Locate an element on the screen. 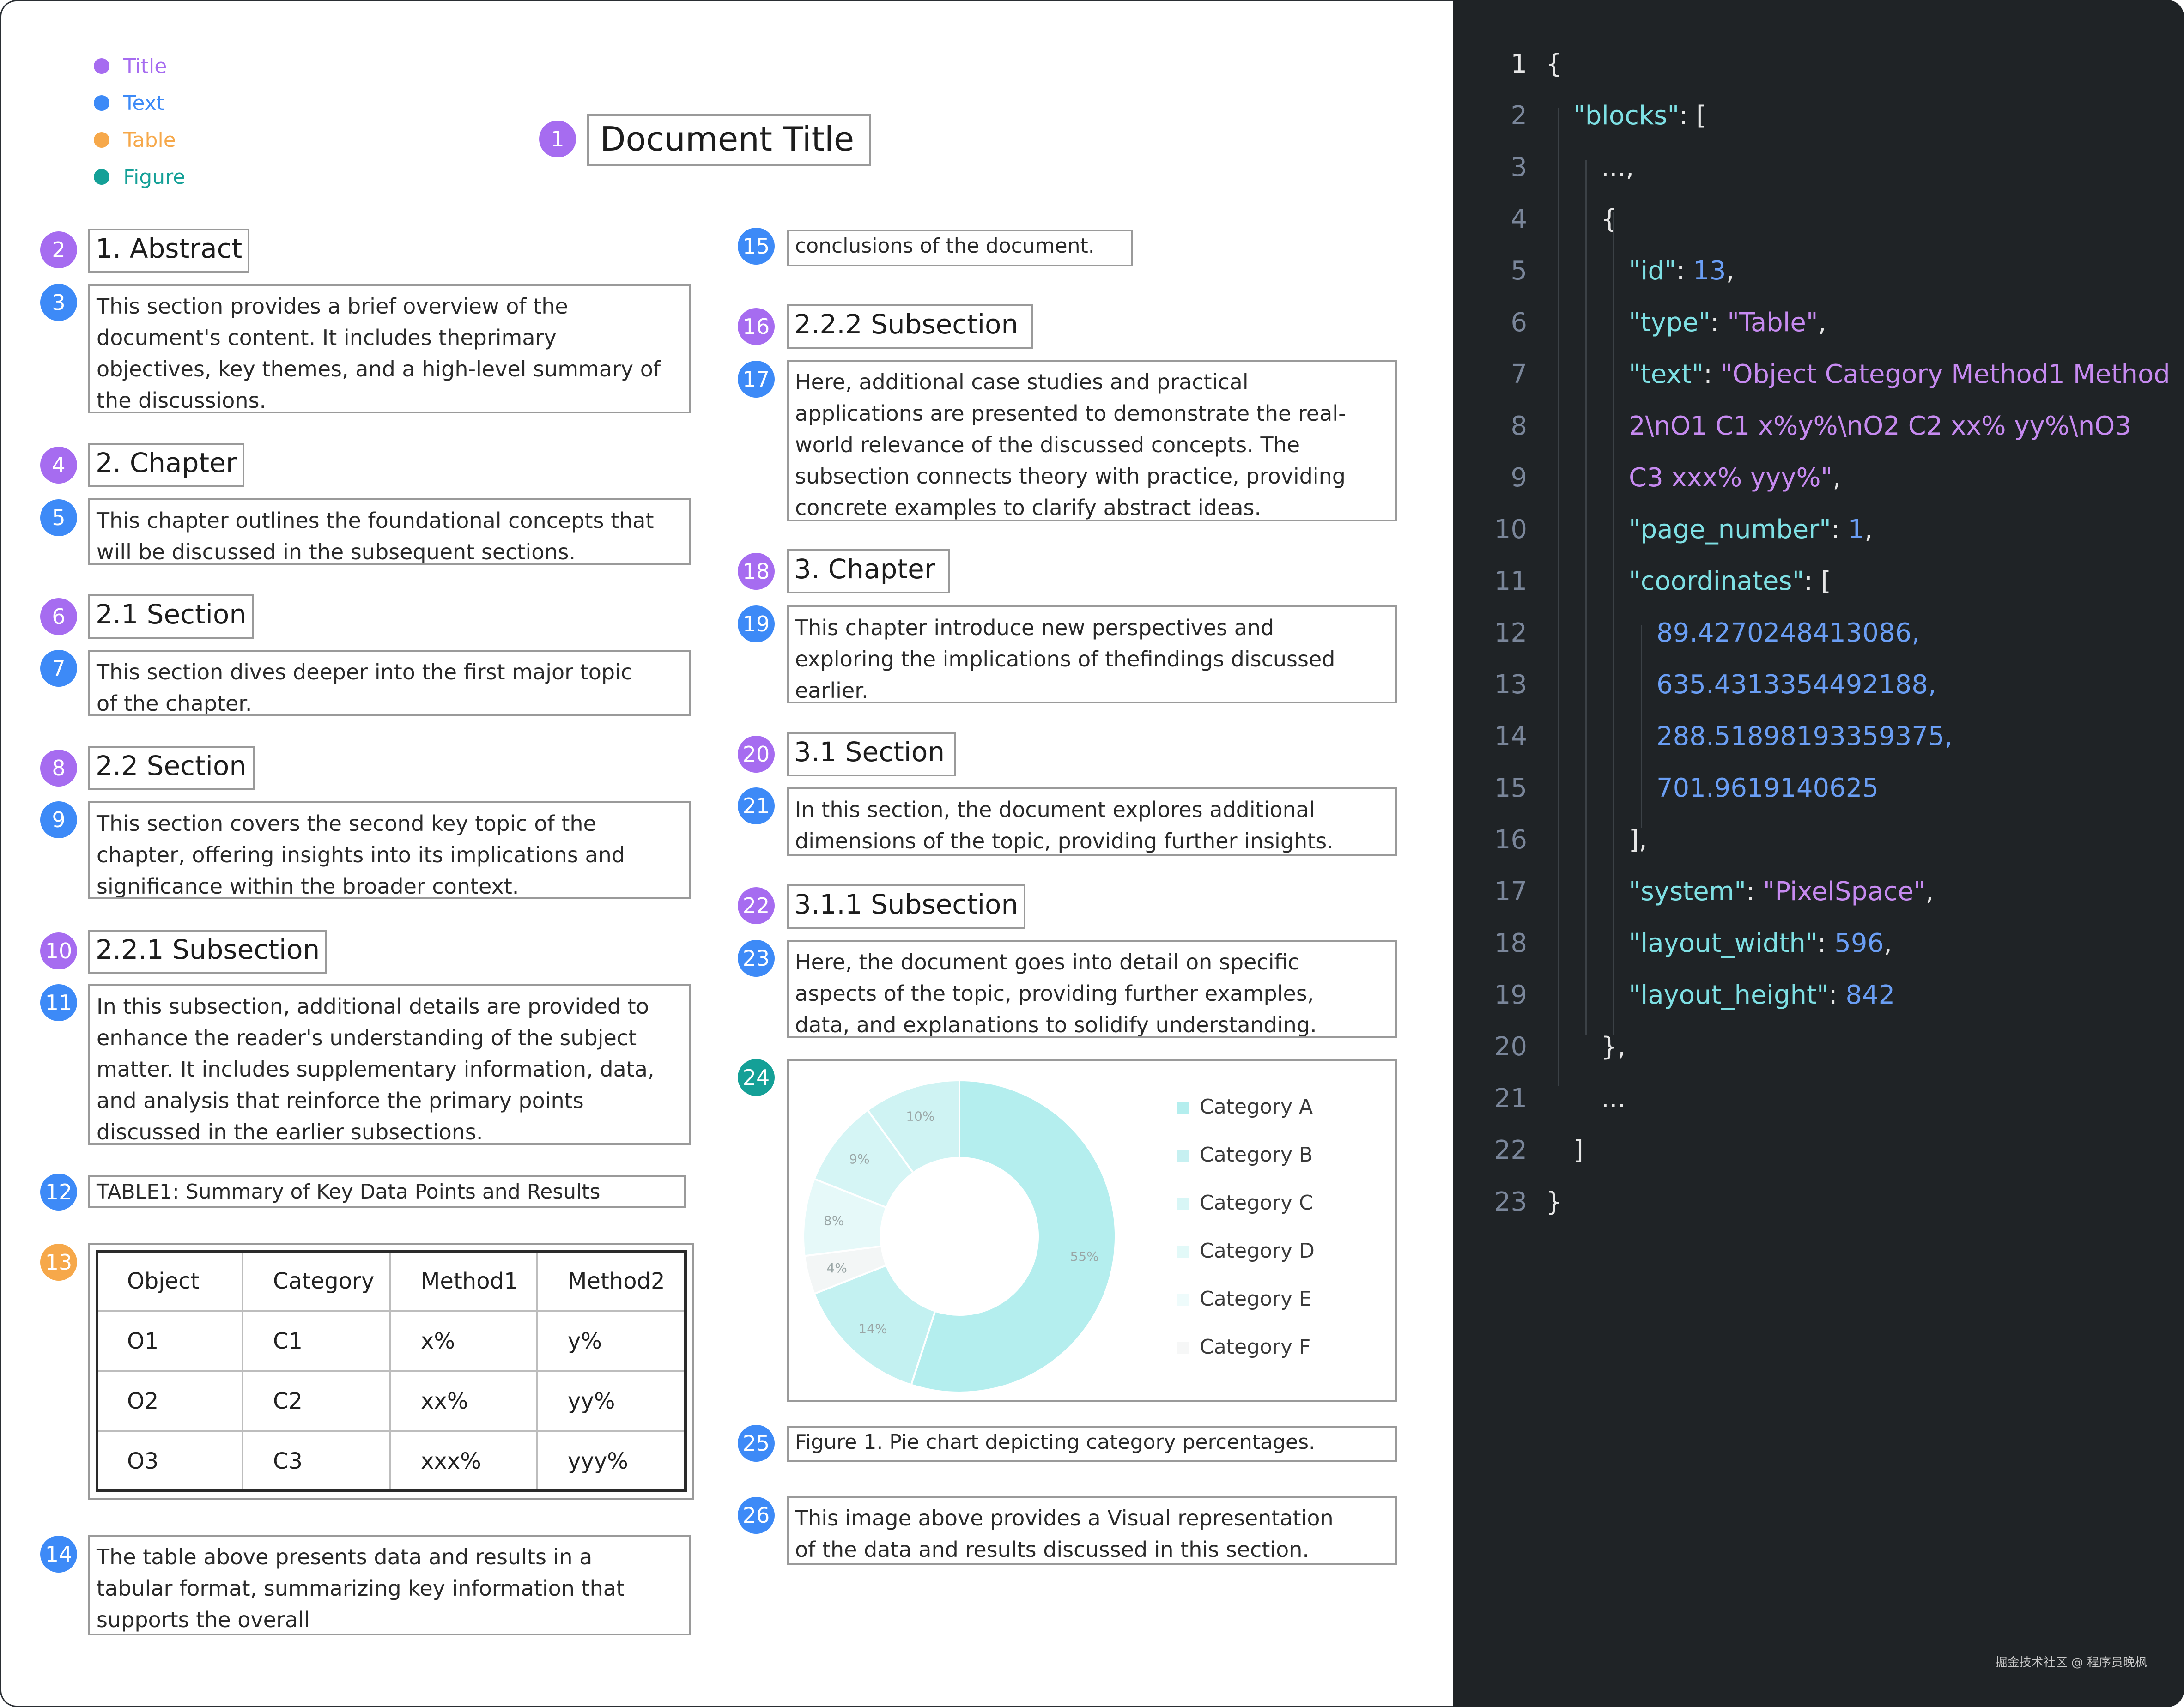 This screenshot has width=2184, height=1707. code-token: ..., is located at coordinates (1617, 167).